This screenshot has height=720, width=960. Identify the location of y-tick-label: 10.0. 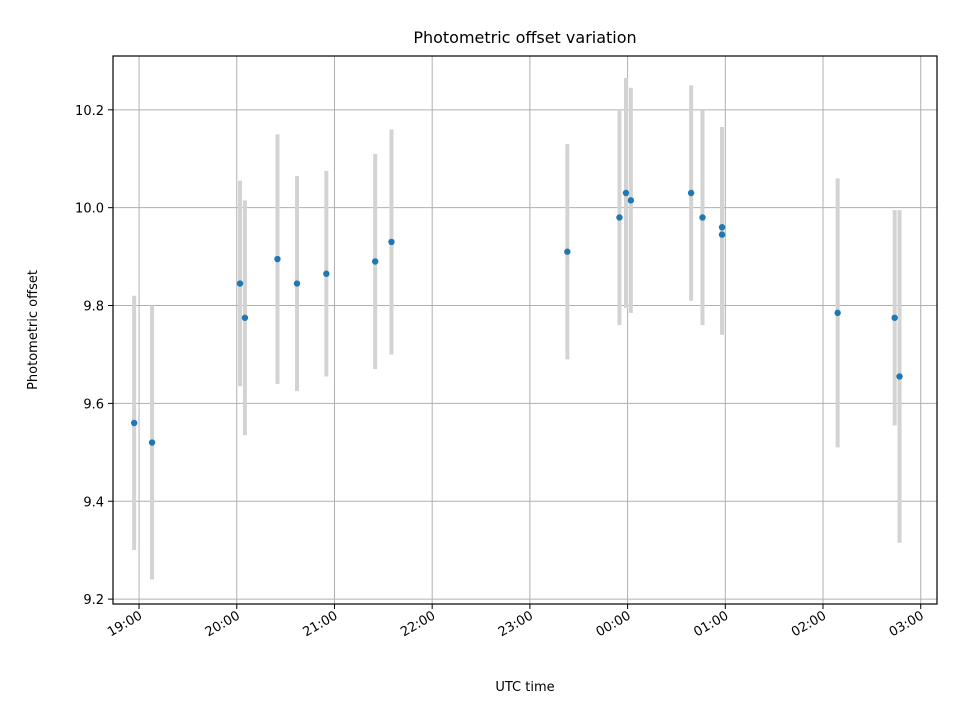
(89, 209).